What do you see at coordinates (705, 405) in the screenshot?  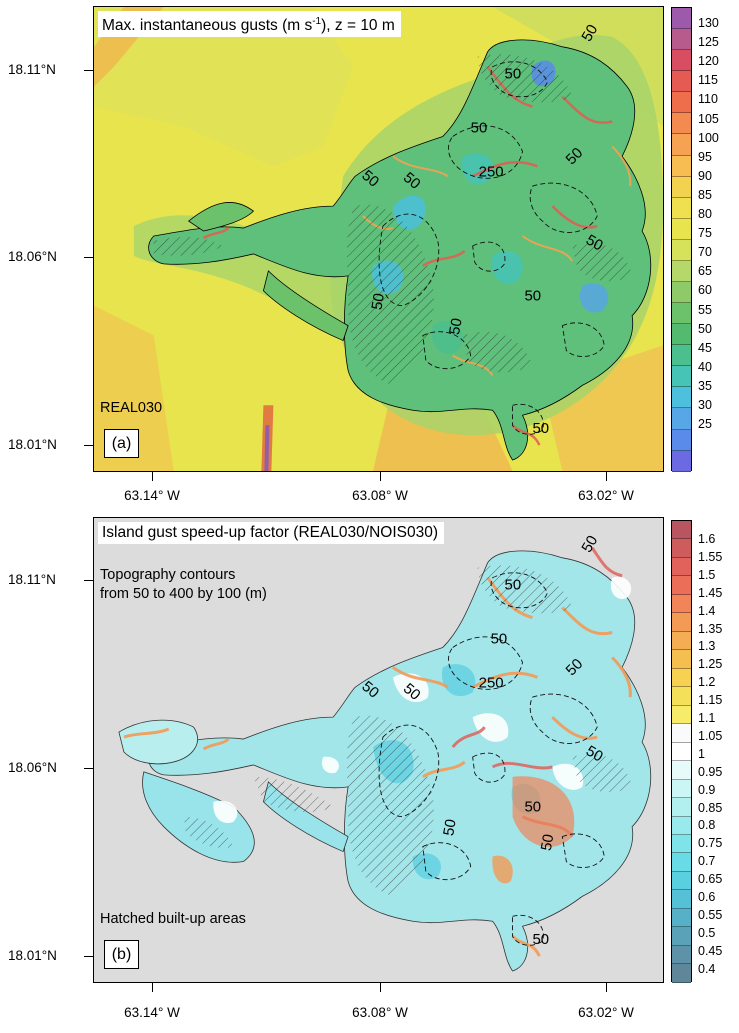 I see `colorbar-tick-label: 30` at bounding box center [705, 405].